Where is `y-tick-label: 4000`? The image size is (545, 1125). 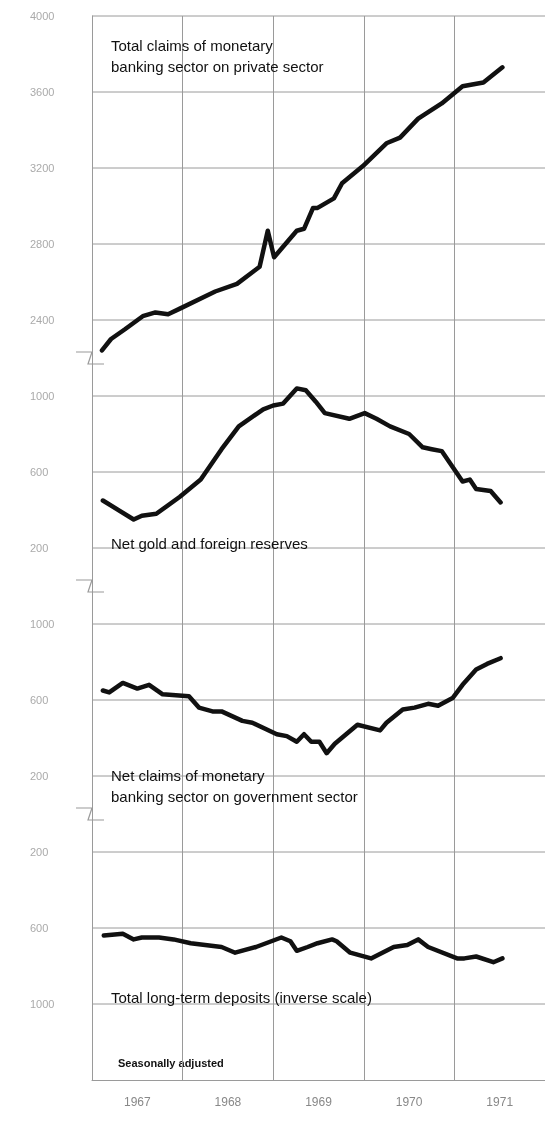
y-tick-label: 4000 is located at coordinates (42, 16).